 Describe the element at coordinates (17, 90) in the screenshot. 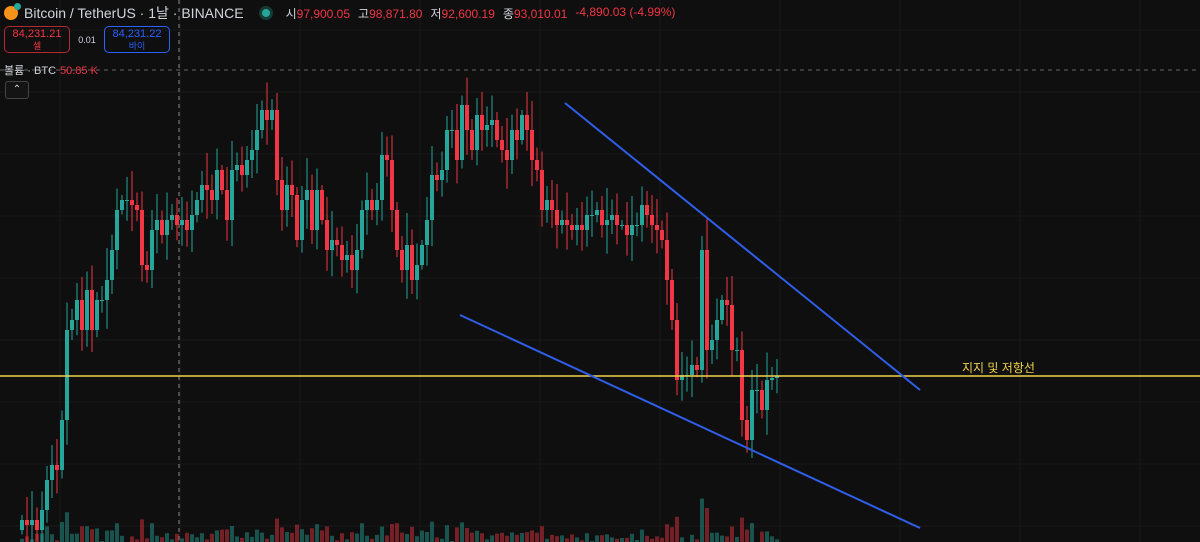

I see `chevron-up-icon: ⌃` at that location.